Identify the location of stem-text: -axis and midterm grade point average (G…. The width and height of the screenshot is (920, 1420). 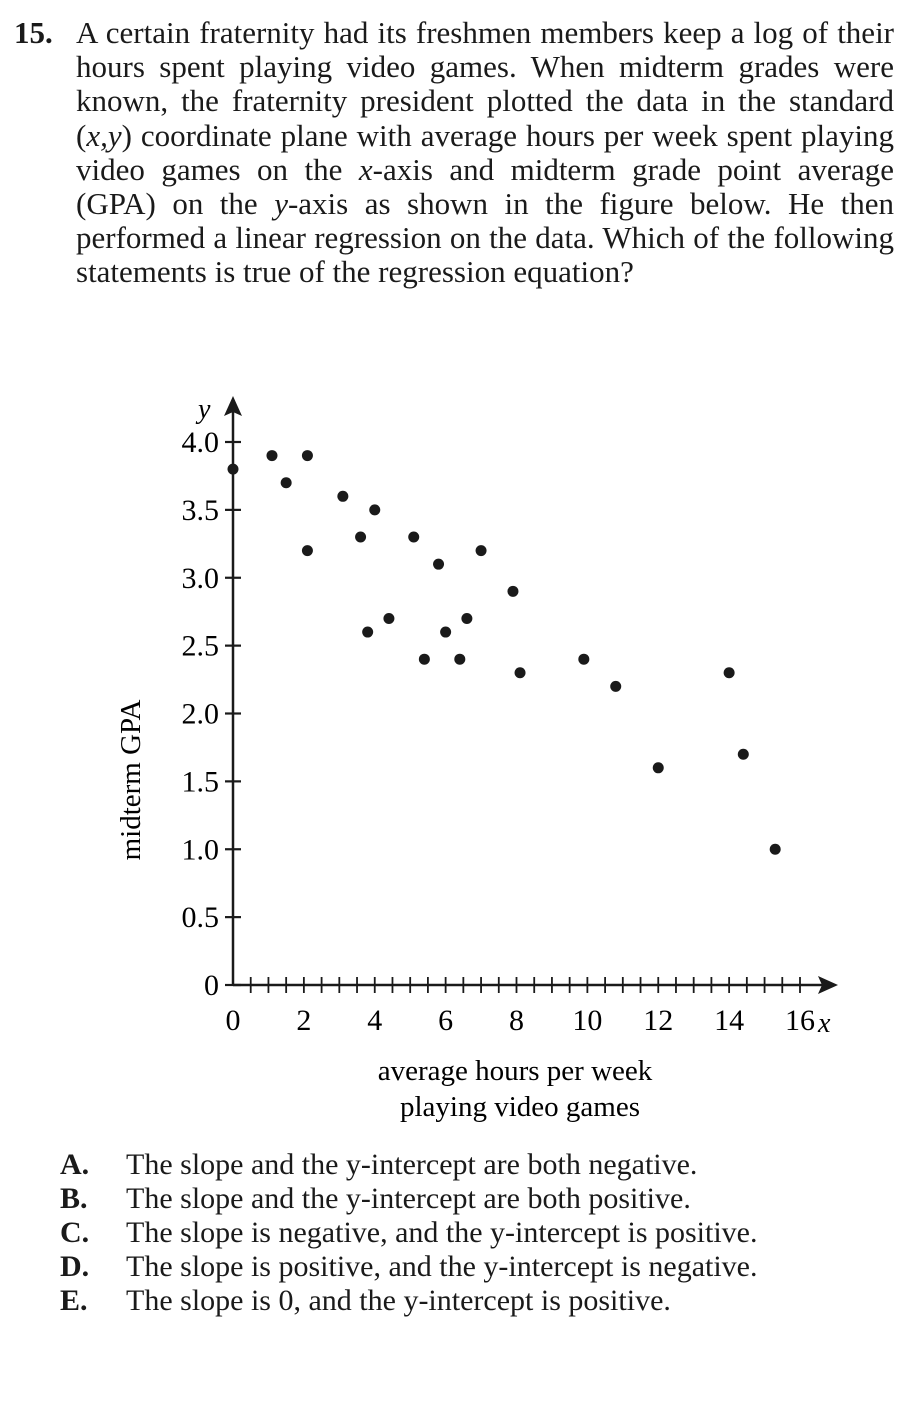
(485, 186).